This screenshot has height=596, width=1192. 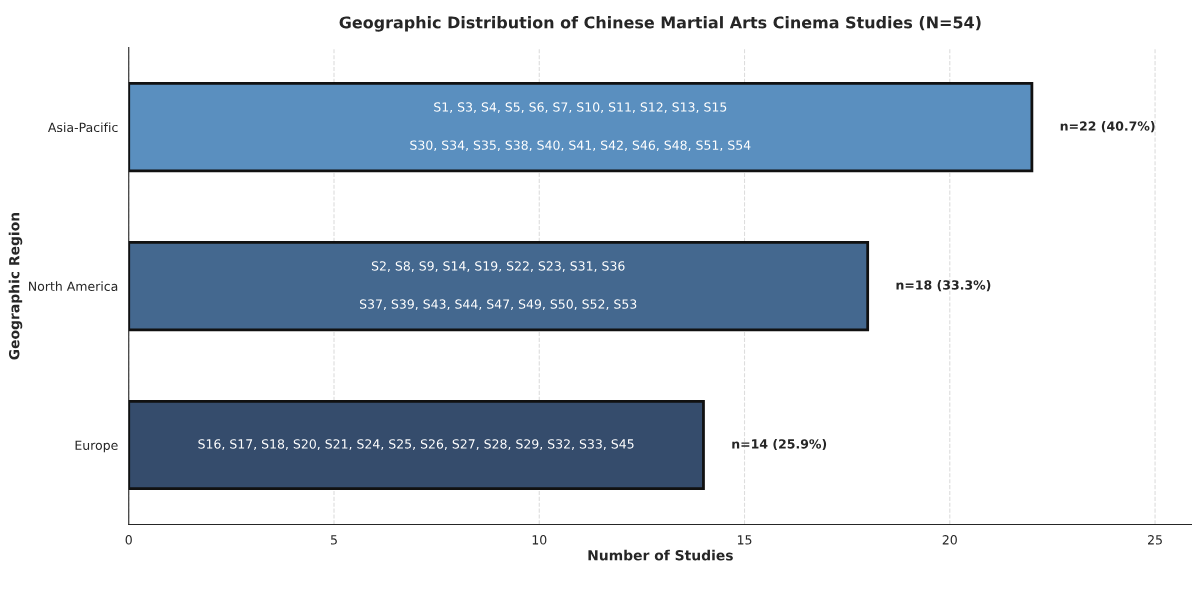 I want to click on x-tick-label: 15, so click(x=744, y=540).